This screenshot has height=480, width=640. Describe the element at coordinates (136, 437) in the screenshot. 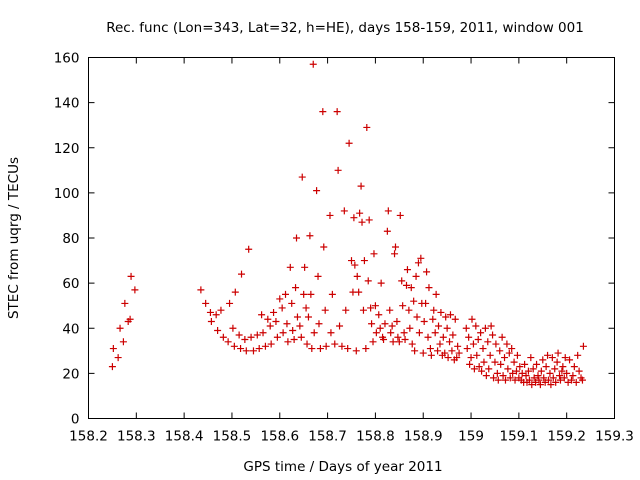

I see `x-tick-label: 158.3` at that location.